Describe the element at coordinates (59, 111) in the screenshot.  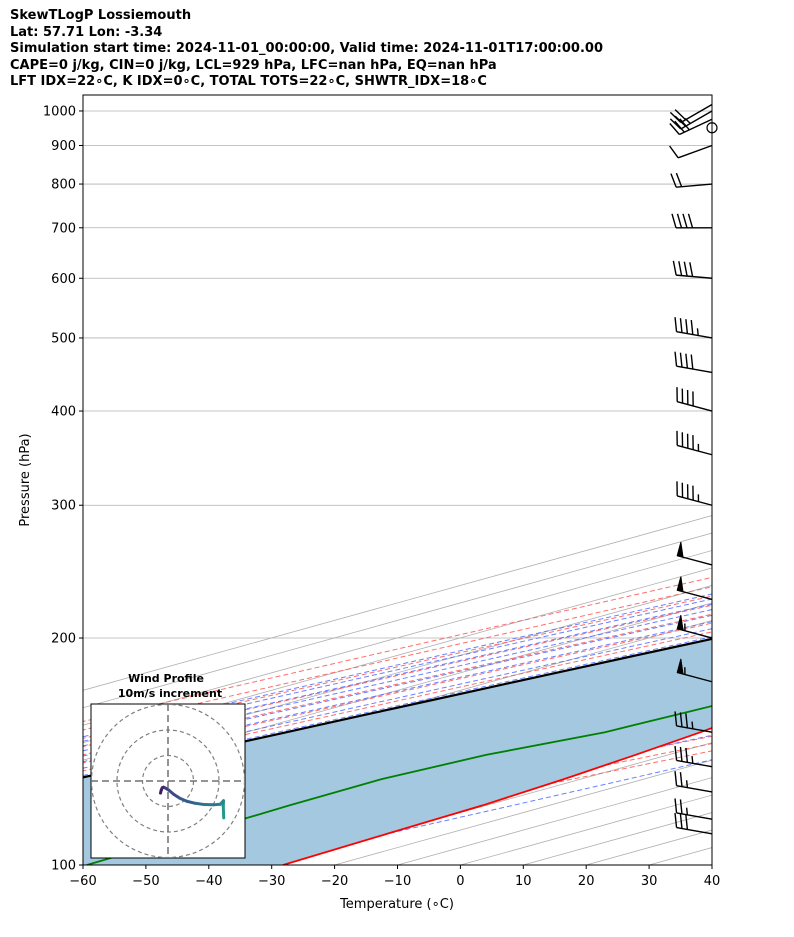
I see `y-tick-label: 1000` at that location.